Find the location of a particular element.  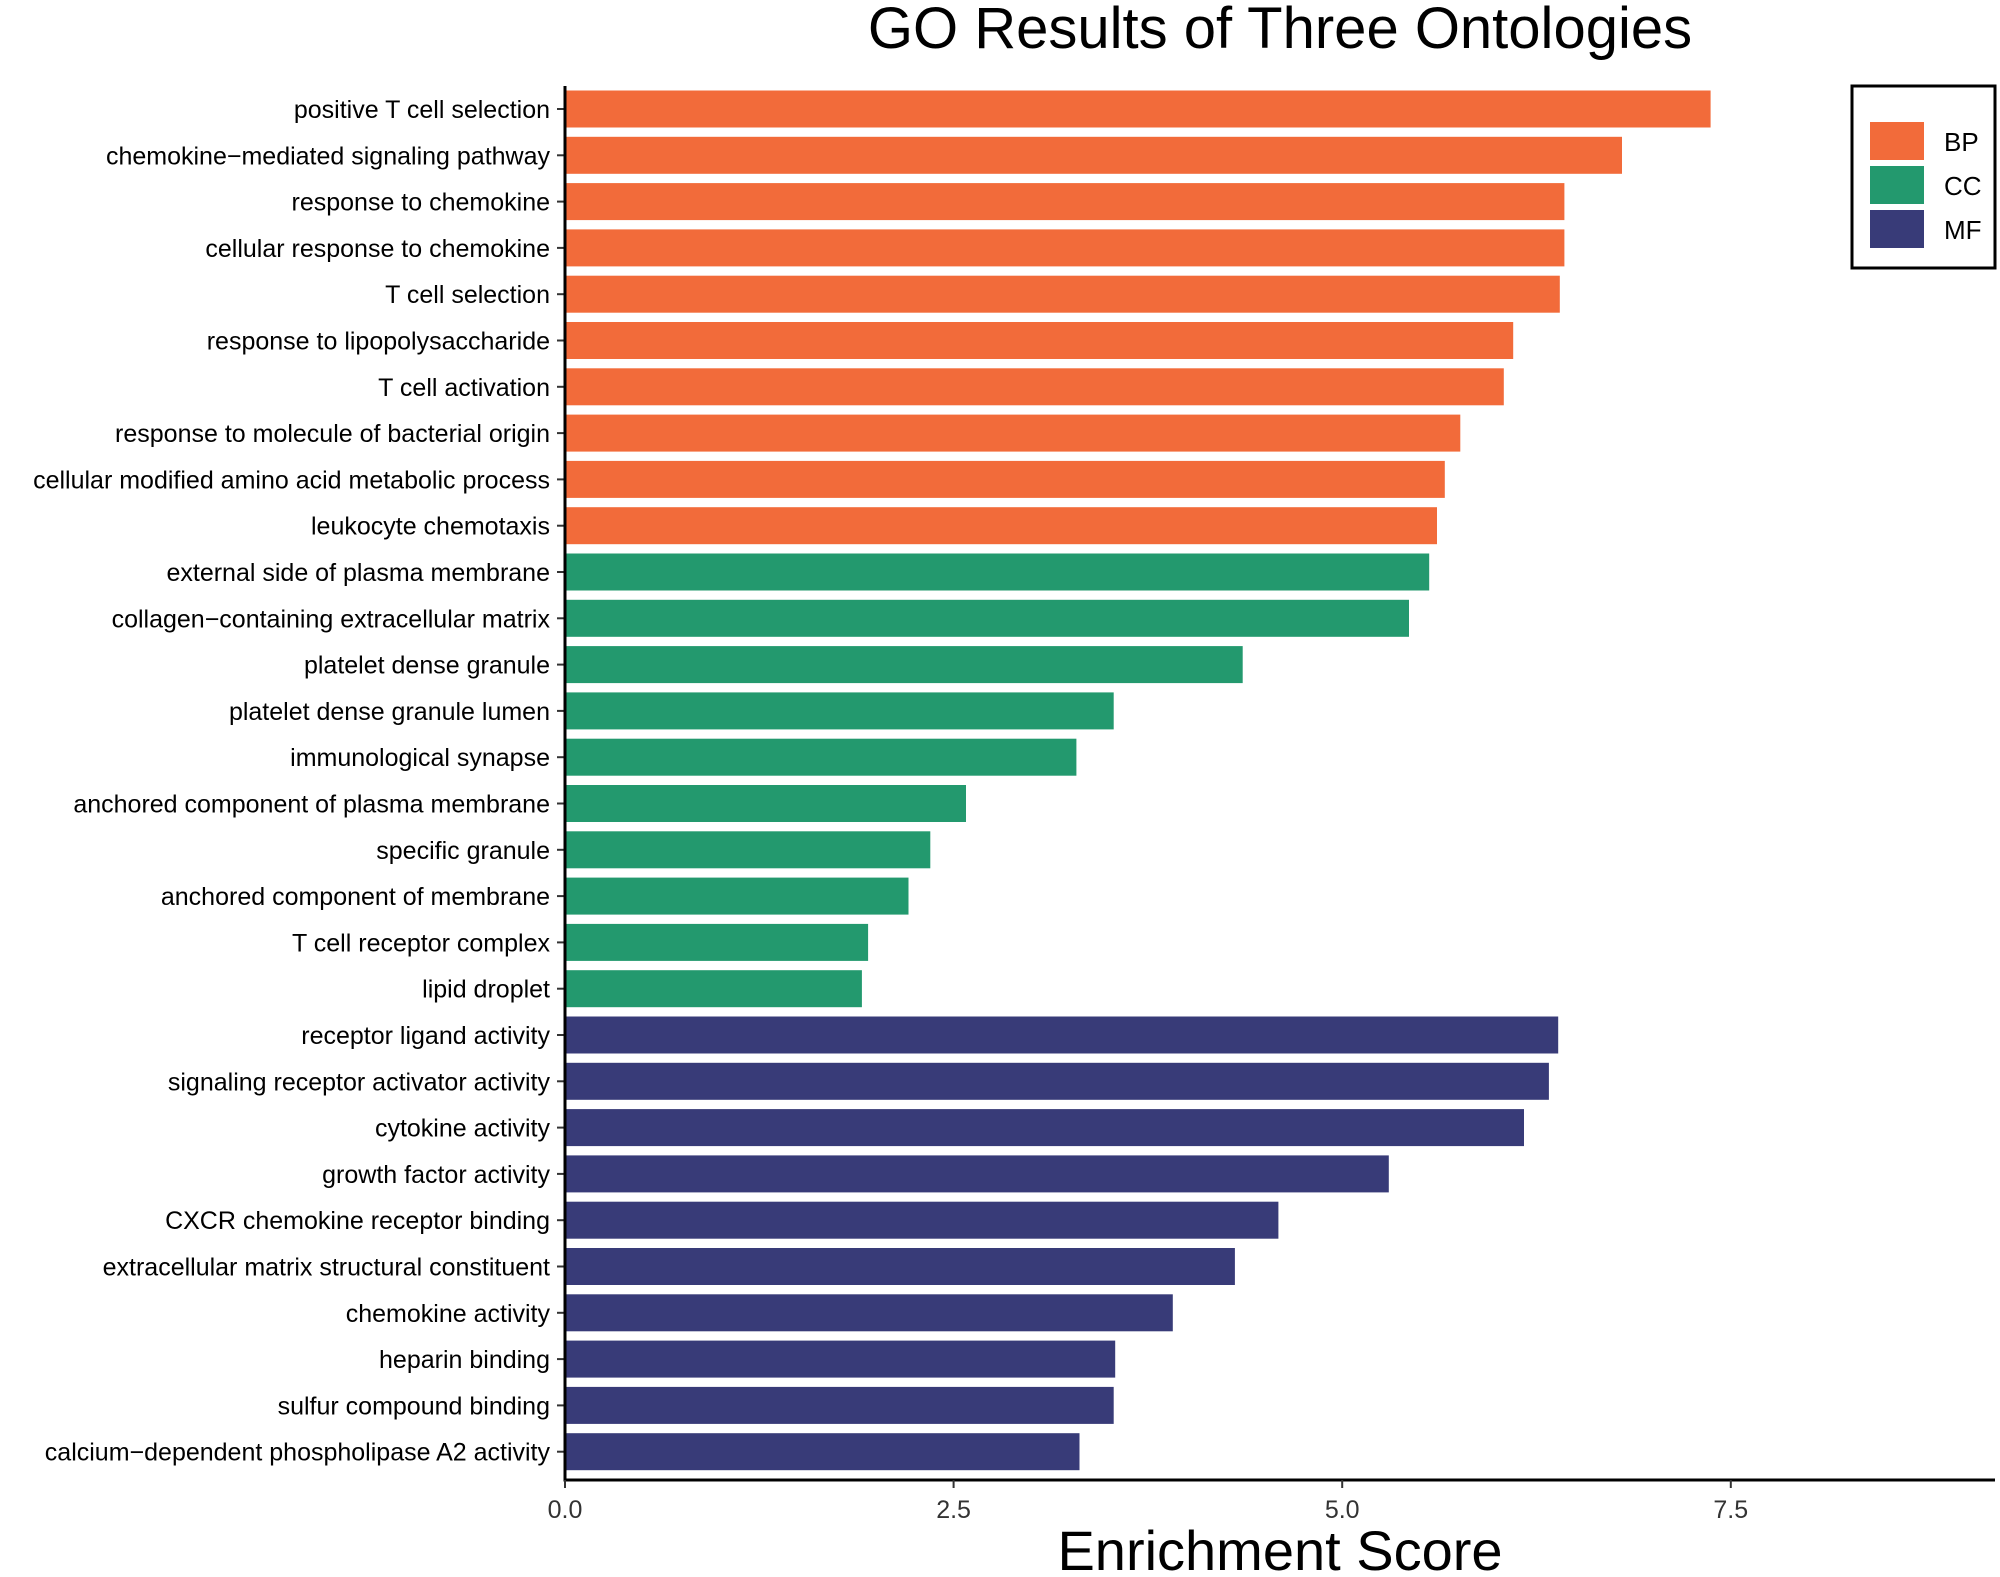

category-label: anchored component of membrane is located at coordinates (355, 897).